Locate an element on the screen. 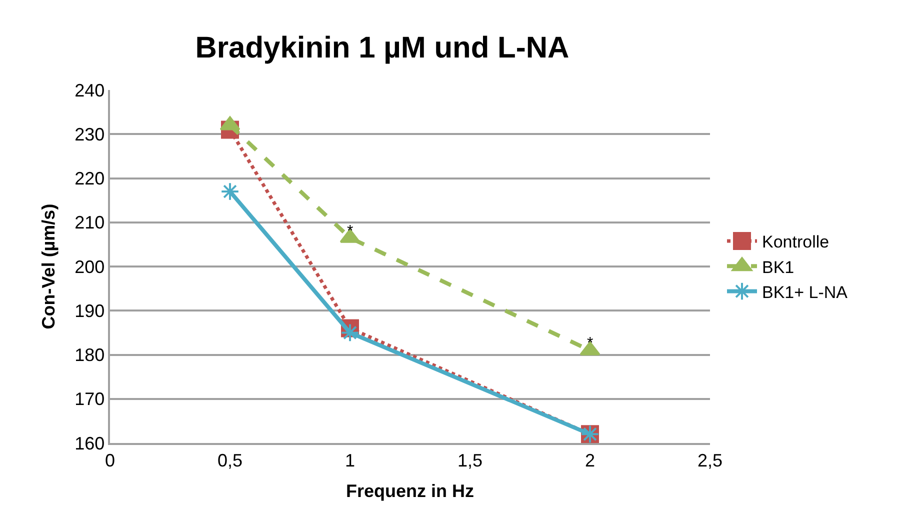  x-tick-label: 1 is located at coordinates (350, 460).